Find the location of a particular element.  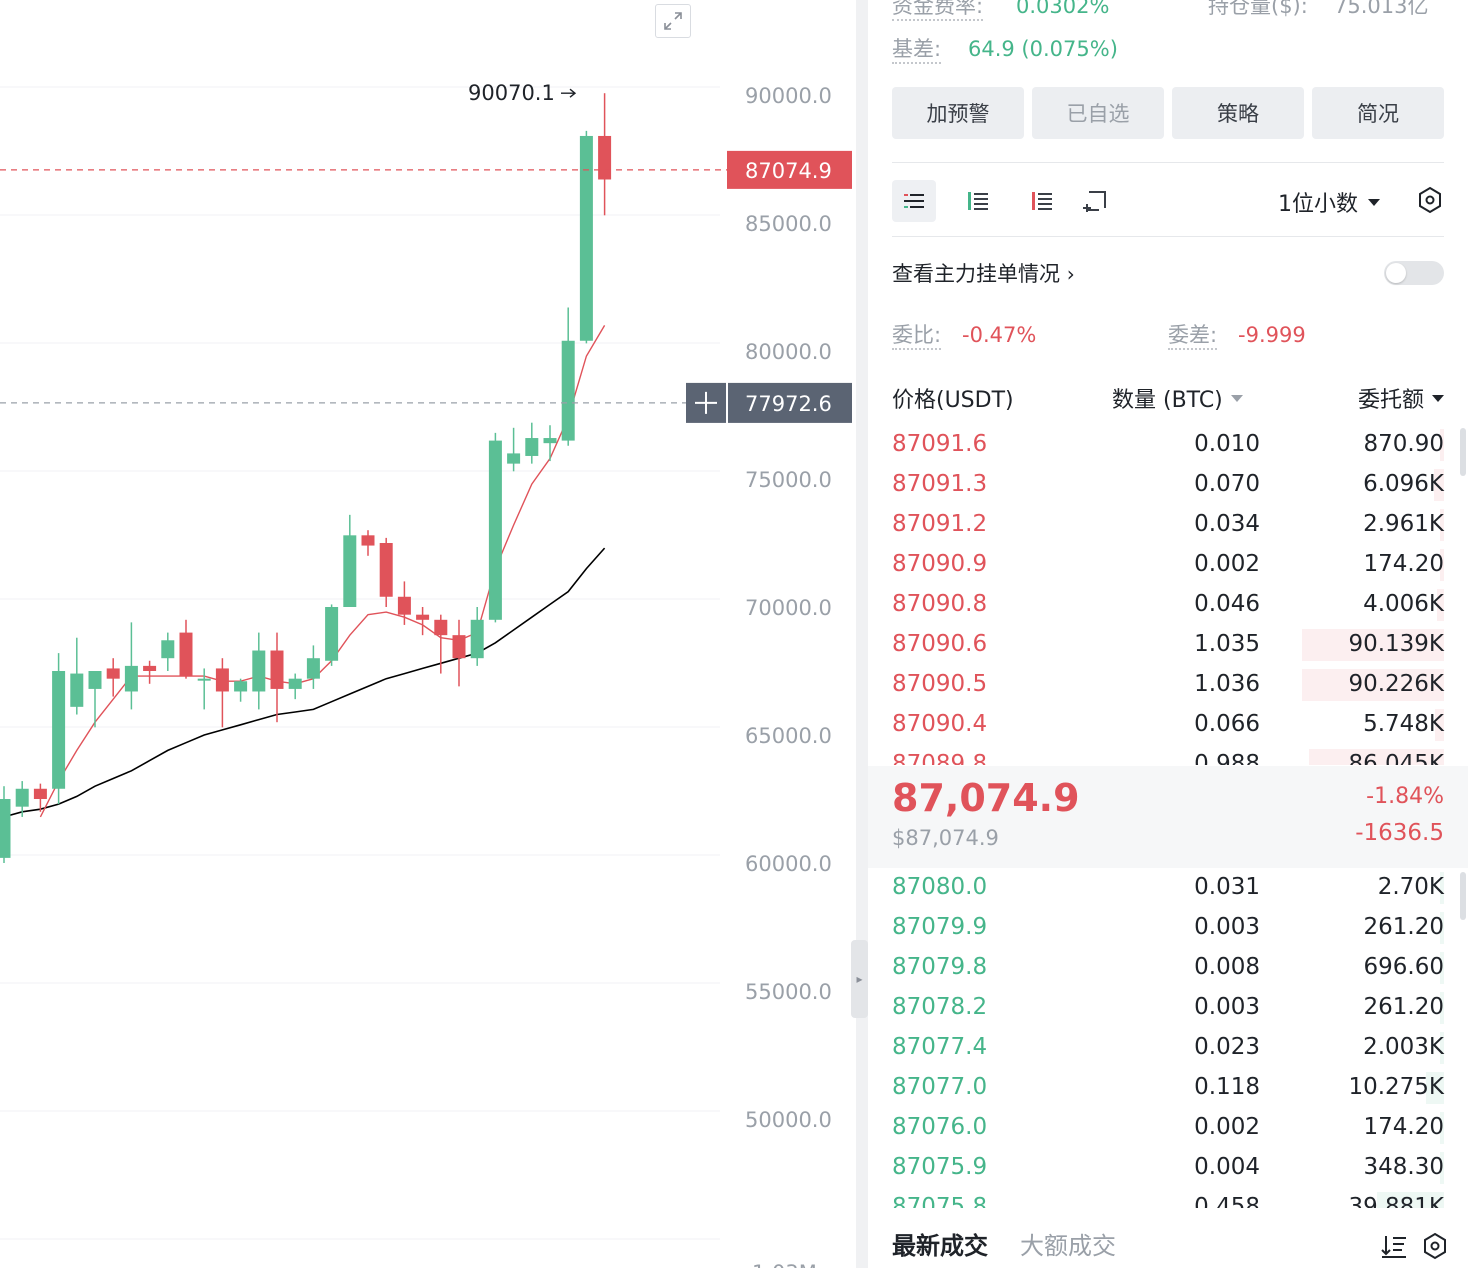

bid-row: 87077.0 0.118 10.275K is located at coordinates (1168, 1088).